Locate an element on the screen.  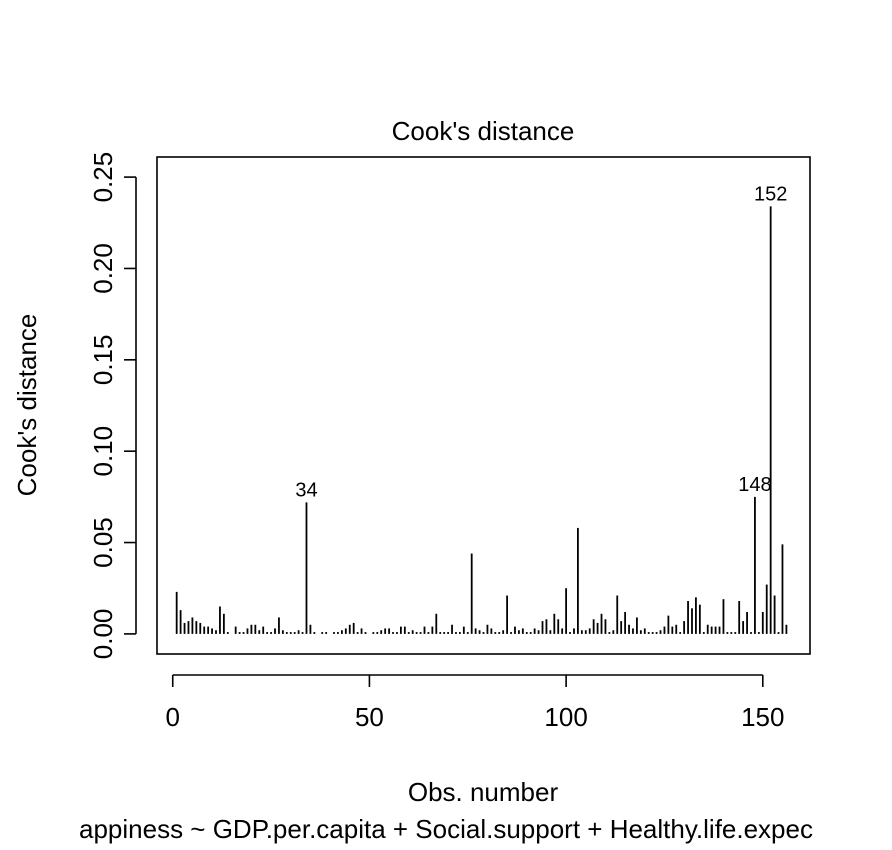
y-axis: 0.00 0.05 0.10 0.15 0.20 0.25 is located at coordinates (112, 406).